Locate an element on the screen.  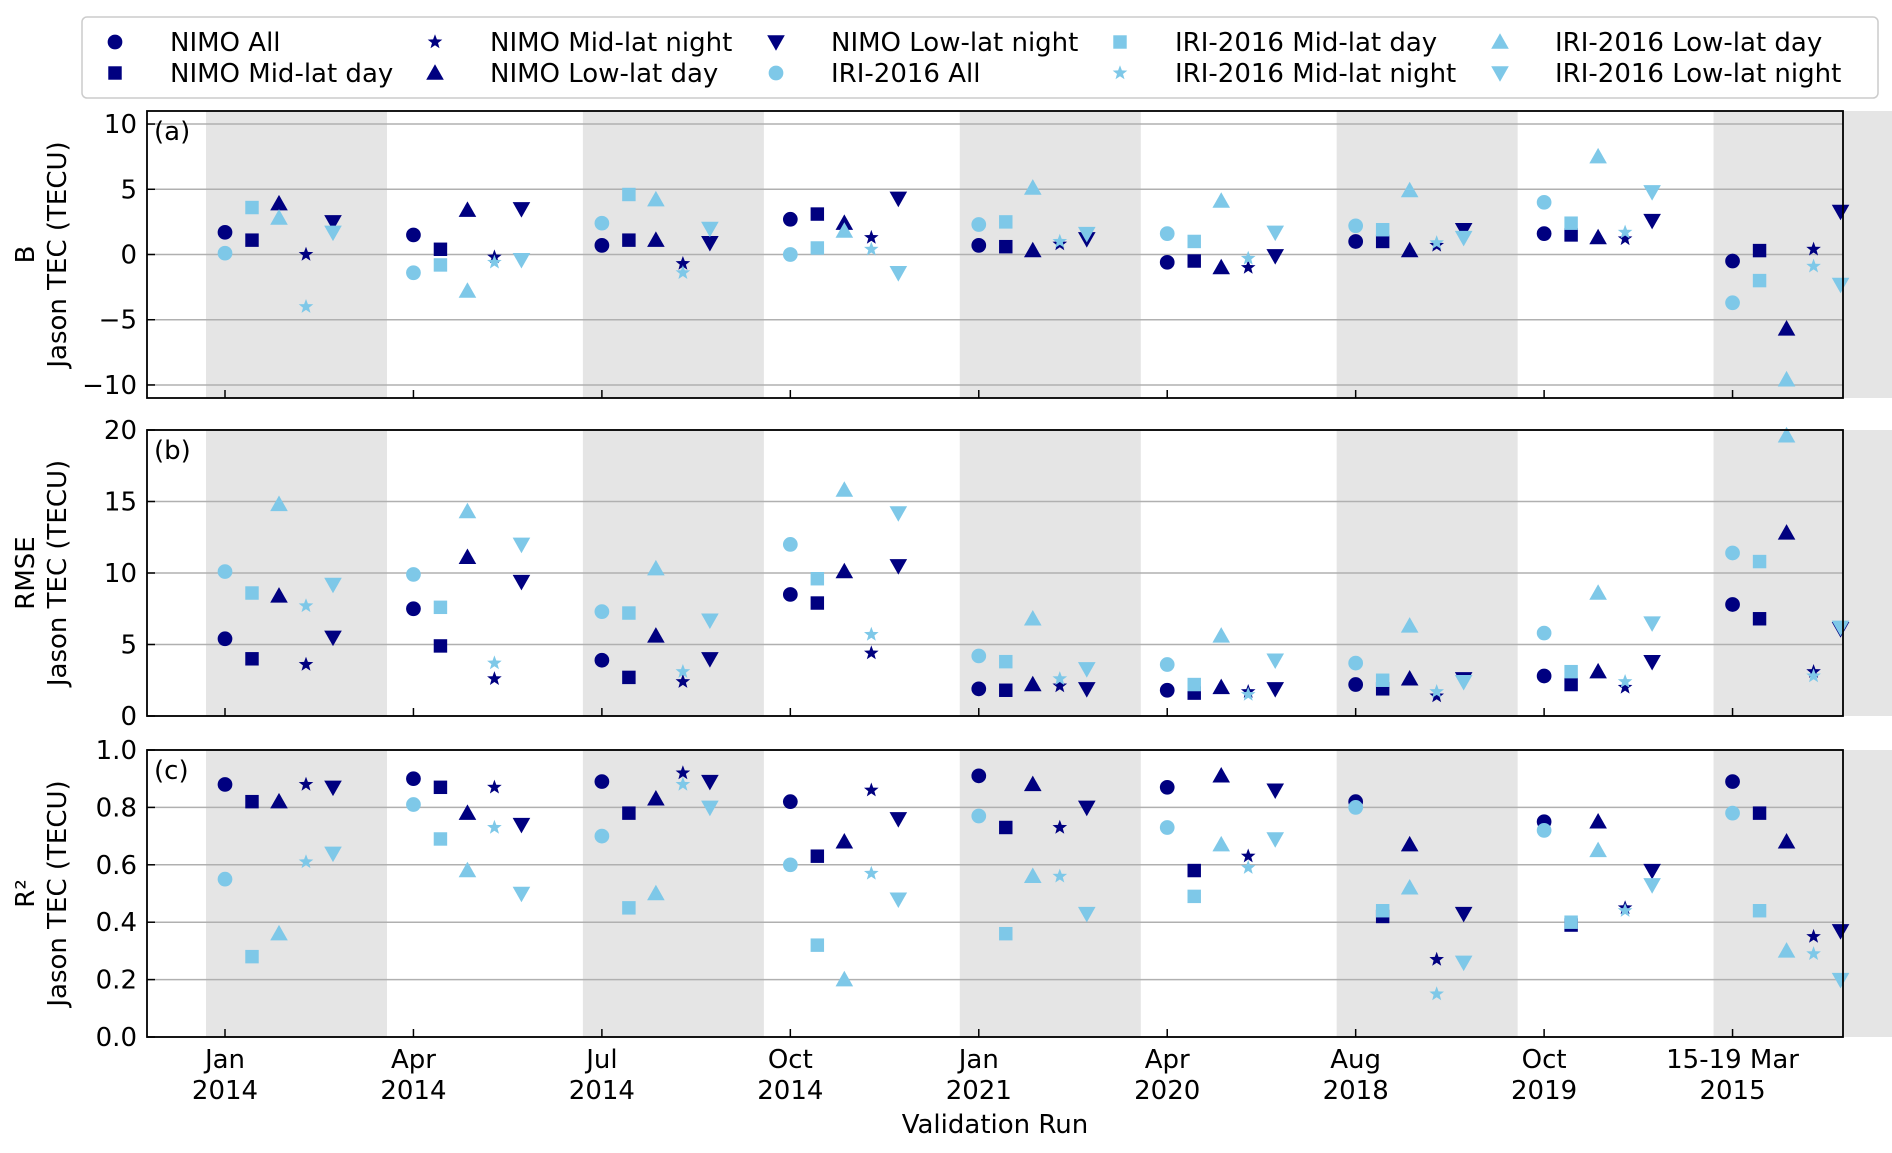
y-axis-label-line: Jason TEC (TECU) is located at coordinates (58, 574).